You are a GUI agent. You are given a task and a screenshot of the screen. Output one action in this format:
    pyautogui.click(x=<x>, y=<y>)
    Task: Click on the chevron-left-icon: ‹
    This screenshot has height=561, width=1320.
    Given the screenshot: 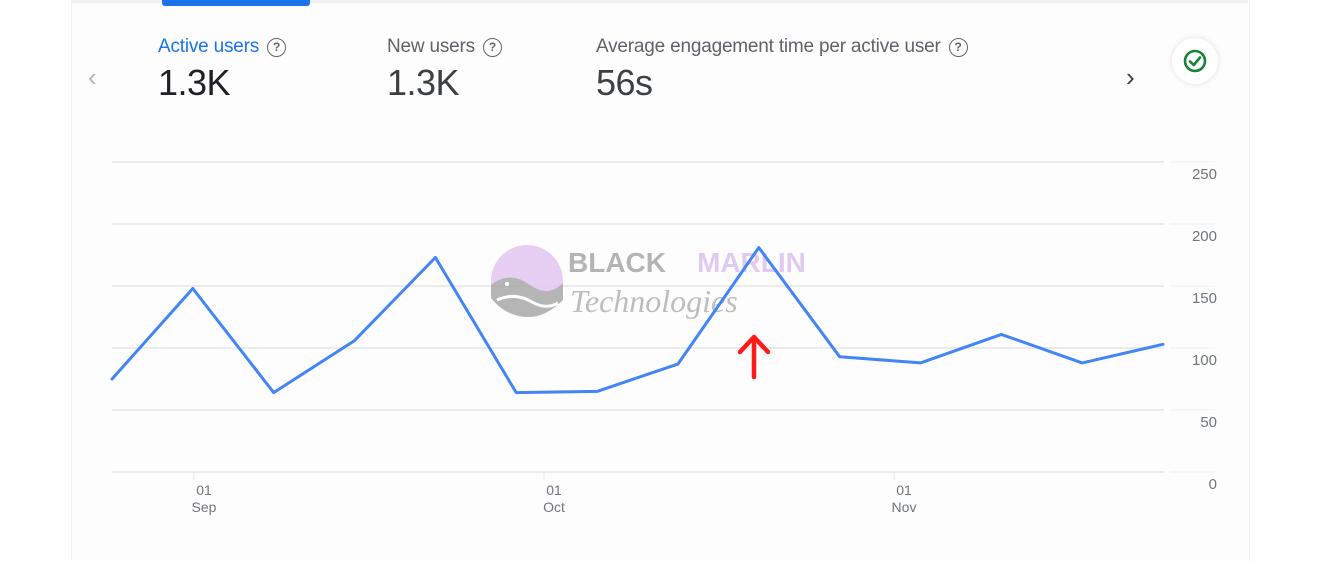 What is the action you would take?
    pyautogui.click(x=92, y=77)
    